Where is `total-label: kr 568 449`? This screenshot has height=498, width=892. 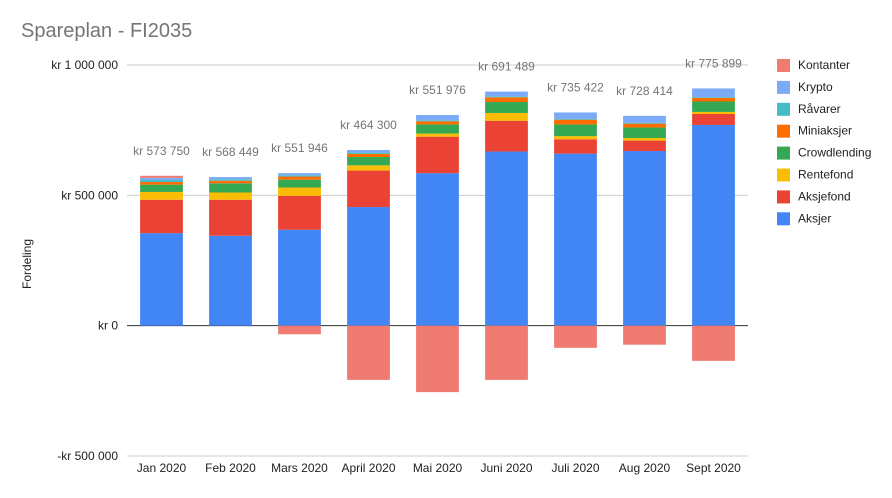
total-label: kr 568 449 is located at coordinates (230, 152).